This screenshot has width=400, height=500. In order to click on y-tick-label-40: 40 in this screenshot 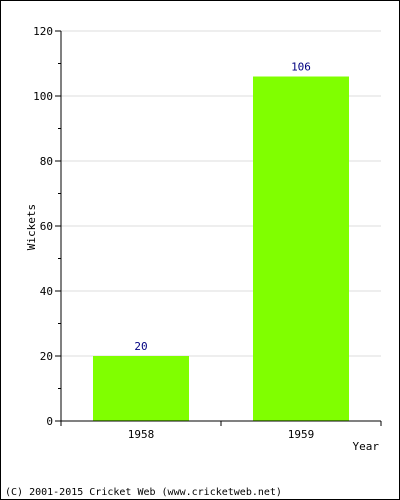, I will do `click(46, 291)`.